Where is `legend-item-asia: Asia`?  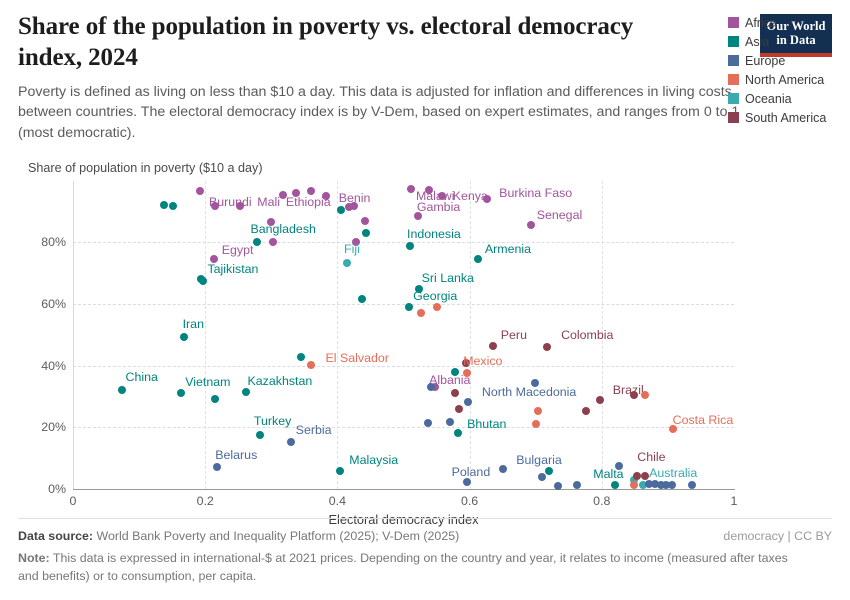
legend-item-asia: Asia is located at coordinates (788, 41).